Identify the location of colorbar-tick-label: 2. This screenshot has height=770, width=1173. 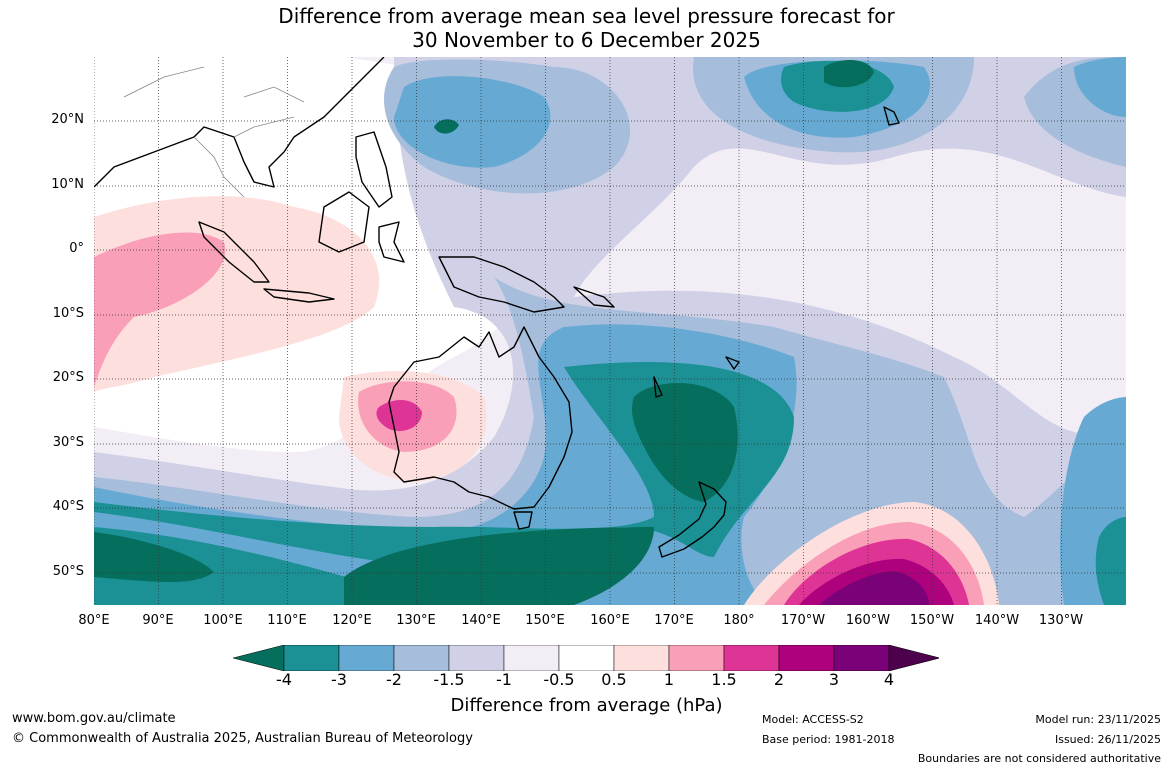
(779, 679).